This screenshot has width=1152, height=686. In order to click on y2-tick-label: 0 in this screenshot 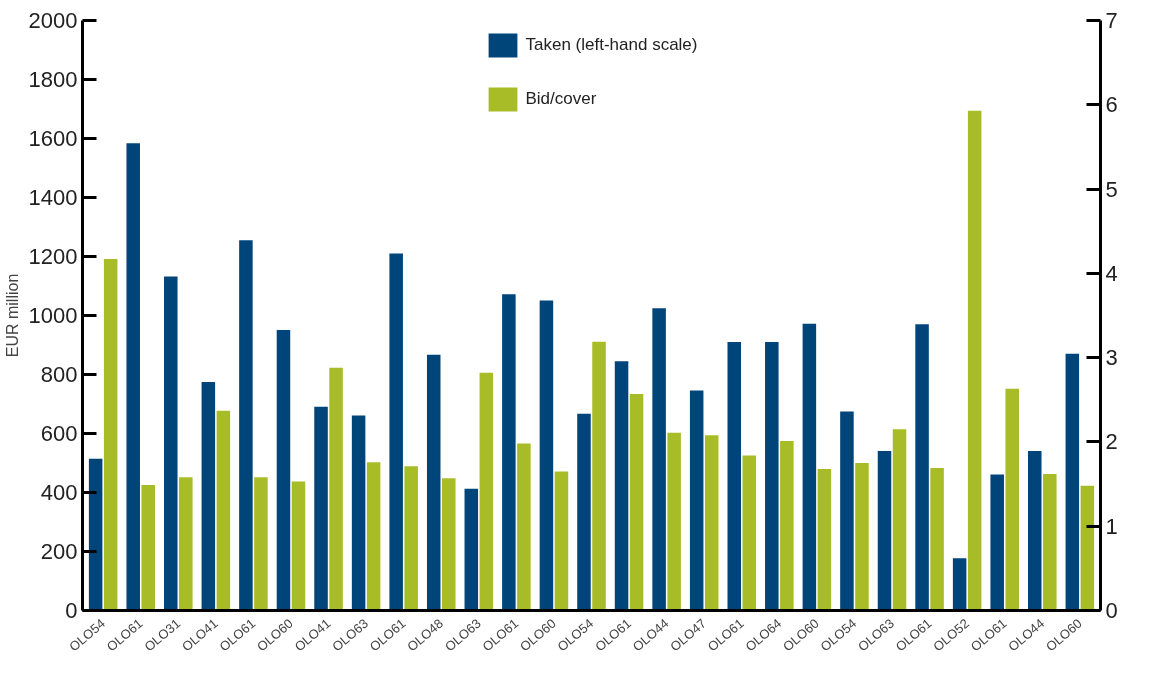, I will do `click(1111, 610)`.